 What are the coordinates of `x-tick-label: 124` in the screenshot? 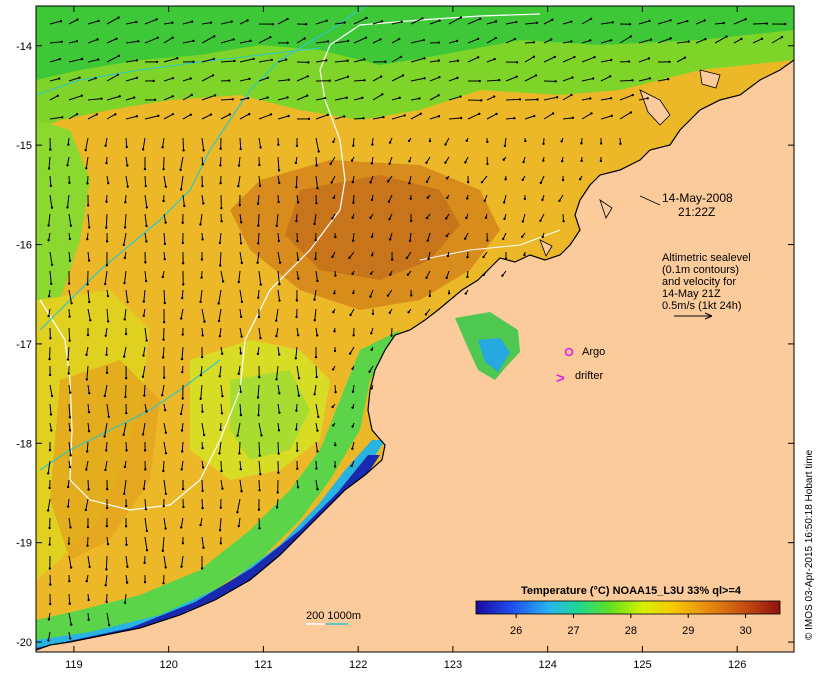 It's located at (547, 665).